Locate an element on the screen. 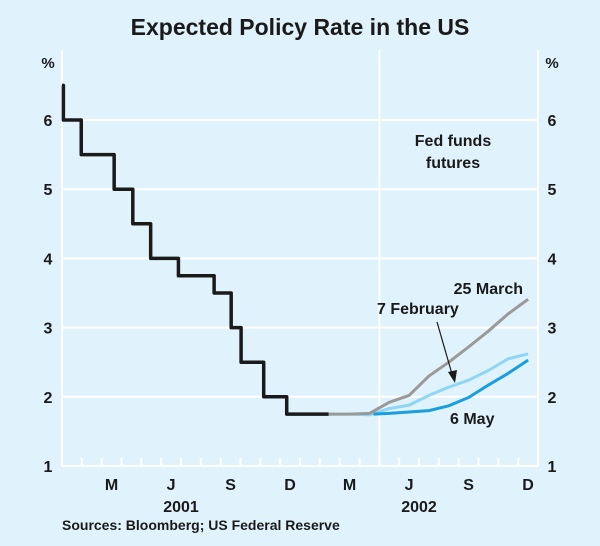 The width and height of the screenshot is (600, 546). y-tick-label-left: 5 is located at coordinates (48, 190).